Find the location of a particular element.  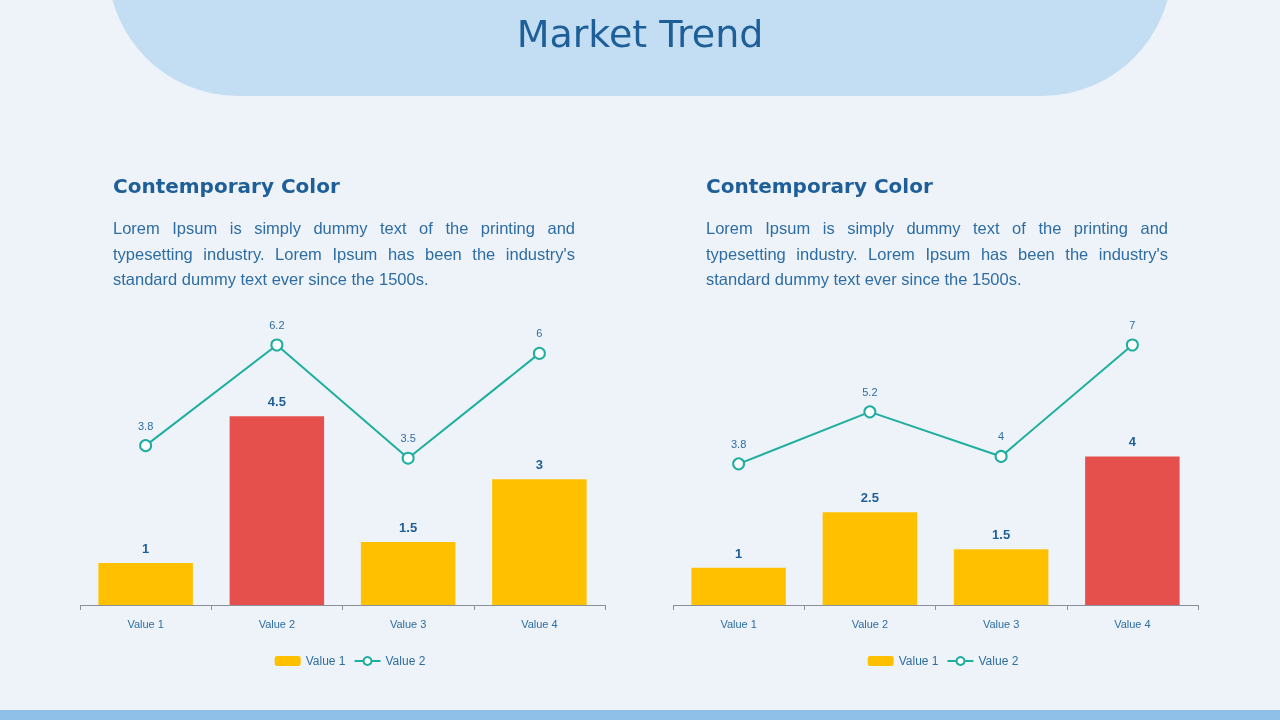

data-label: 4.5 is located at coordinates (276, 402).